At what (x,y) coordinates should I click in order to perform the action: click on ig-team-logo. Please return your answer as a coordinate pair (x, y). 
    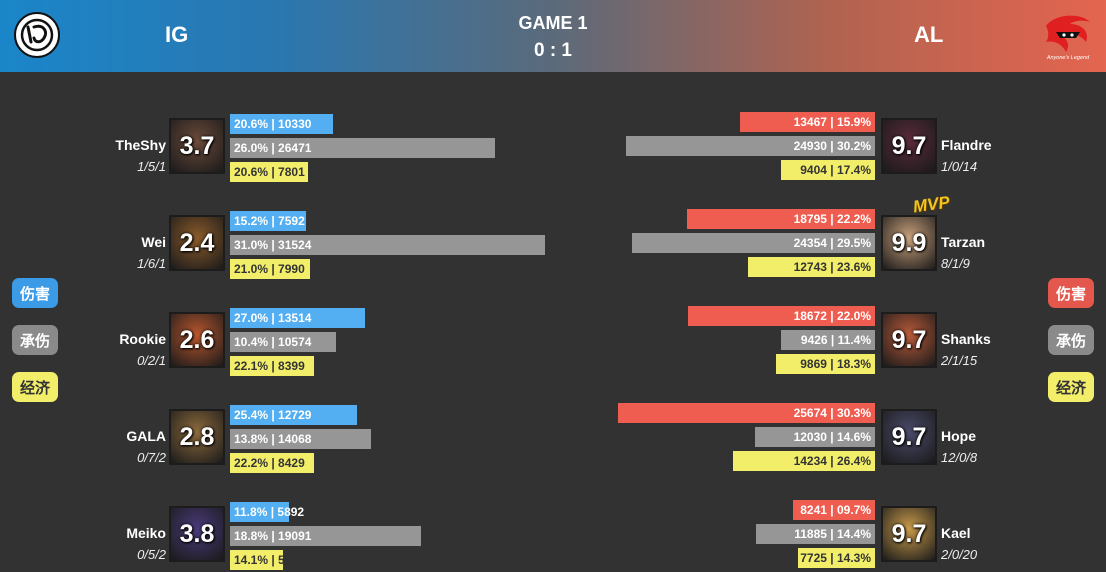
    Looking at the image, I should click on (37, 35).